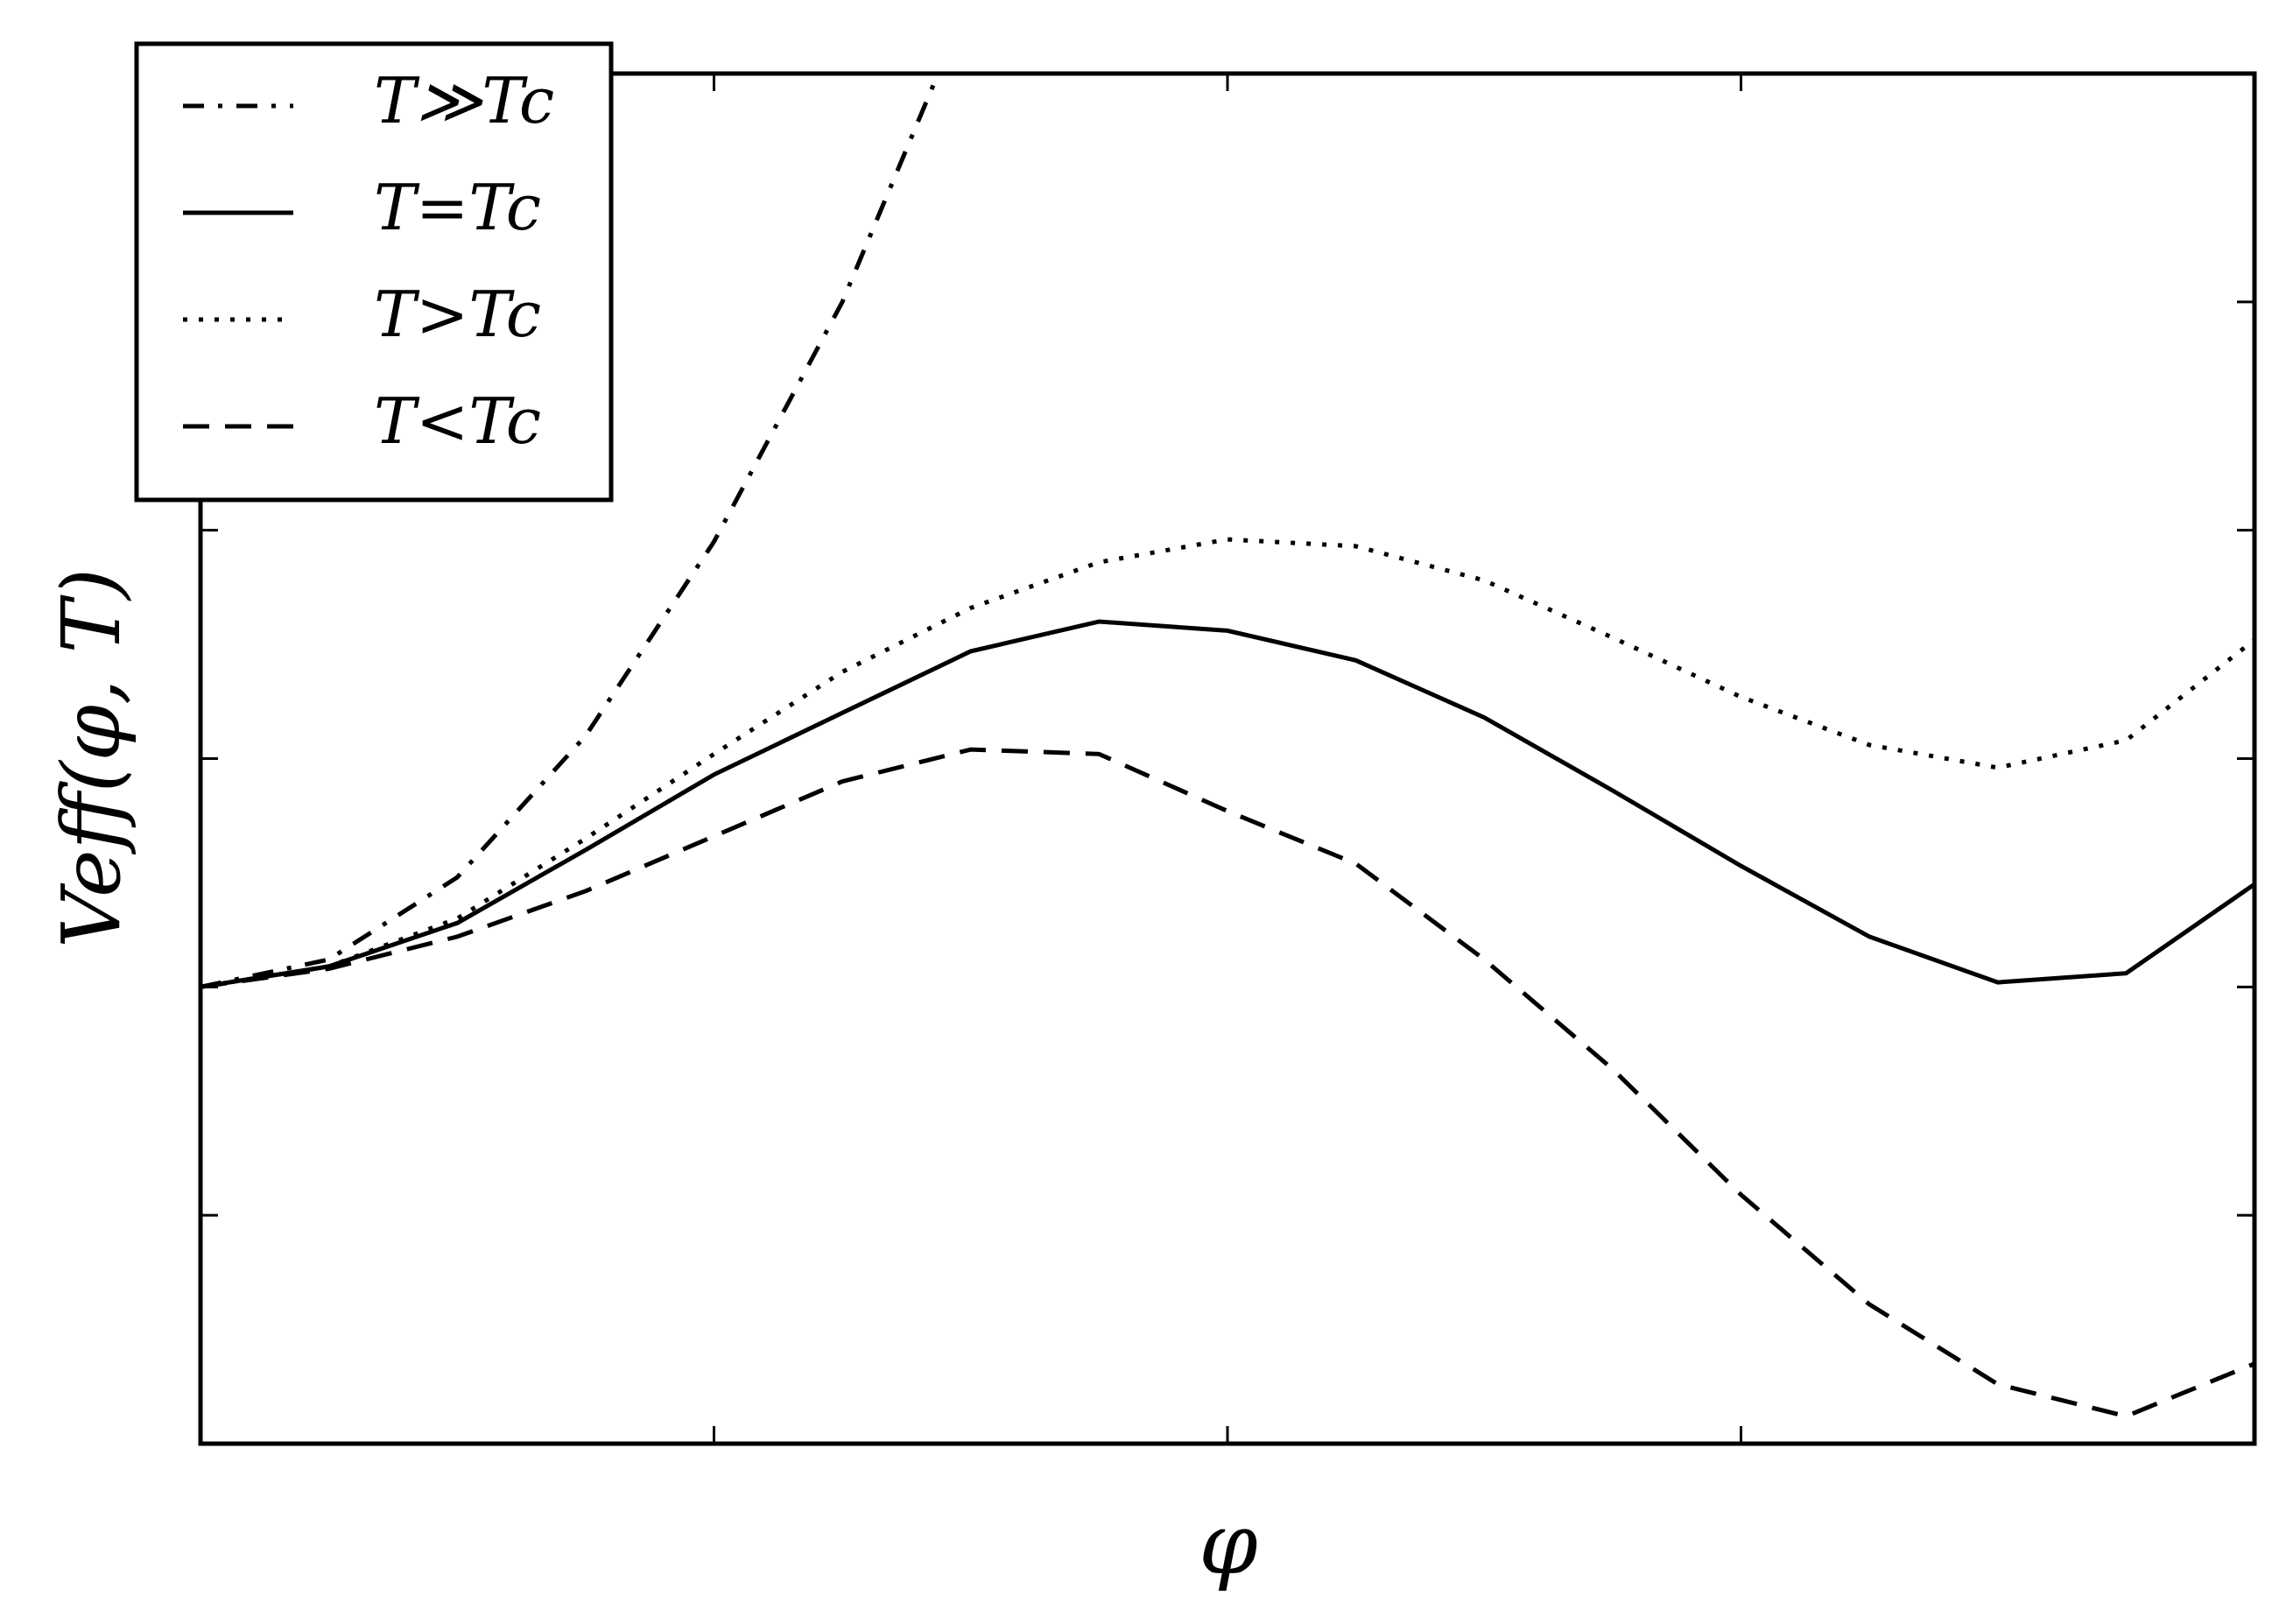  I want to click on legend-label: T<Tc, so click(458, 421).